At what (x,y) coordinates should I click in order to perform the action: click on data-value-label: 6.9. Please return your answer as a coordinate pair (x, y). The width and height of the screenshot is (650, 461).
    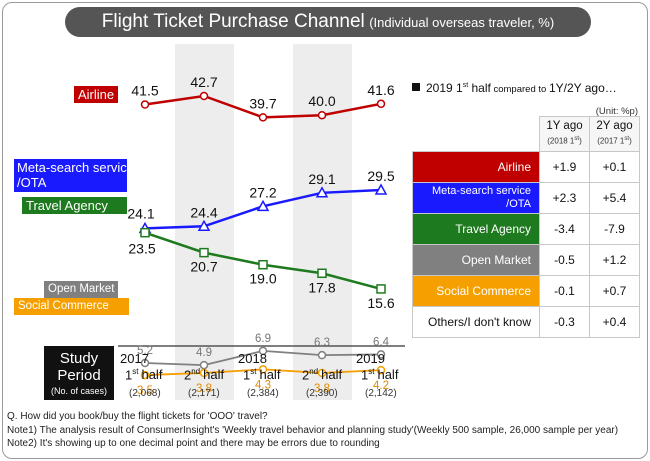
    Looking at the image, I should click on (263, 339).